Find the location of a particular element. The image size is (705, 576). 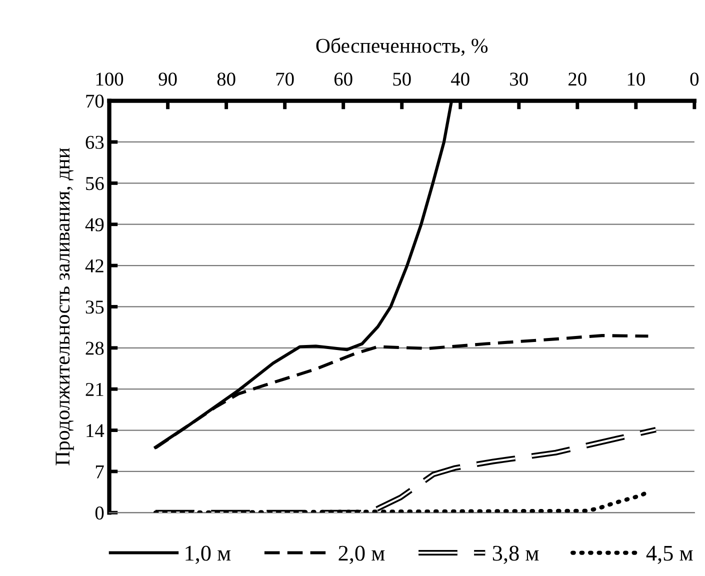

y-tick-label: 56 is located at coordinates (95, 183).